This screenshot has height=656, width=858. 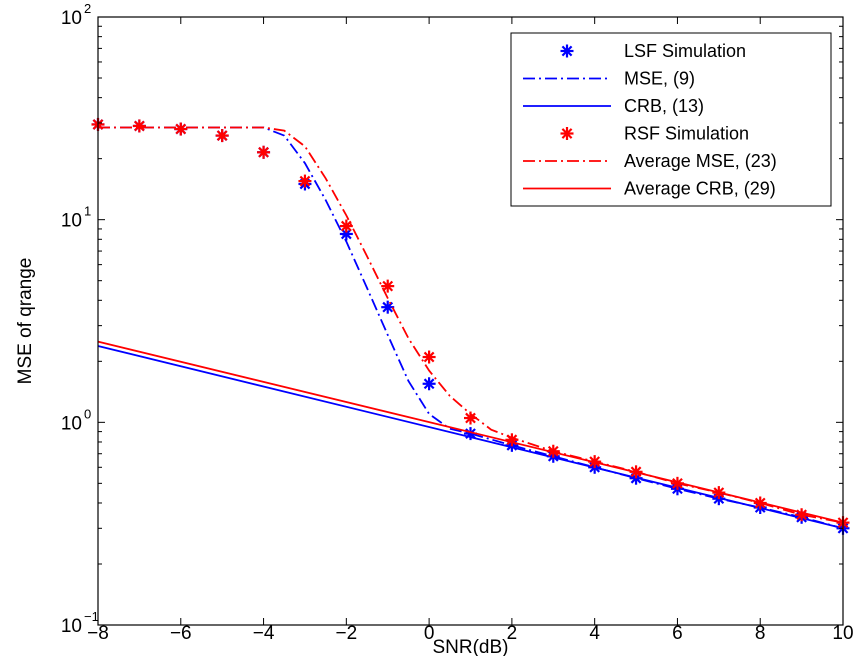 What do you see at coordinates (686, 134) in the screenshot?
I see `legend-label-3: RSF Simulation` at bounding box center [686, 134].